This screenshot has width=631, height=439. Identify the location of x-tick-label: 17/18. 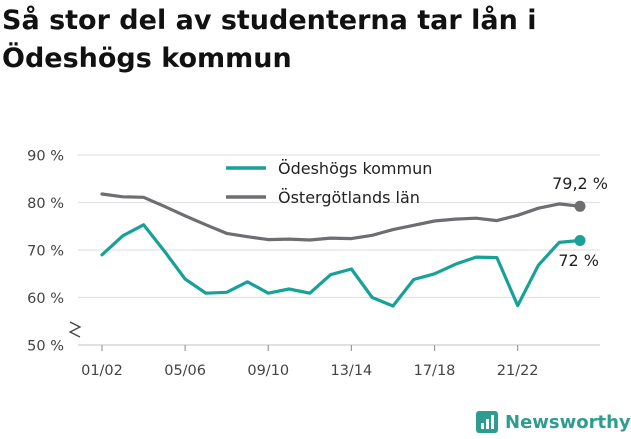
(435, 371).